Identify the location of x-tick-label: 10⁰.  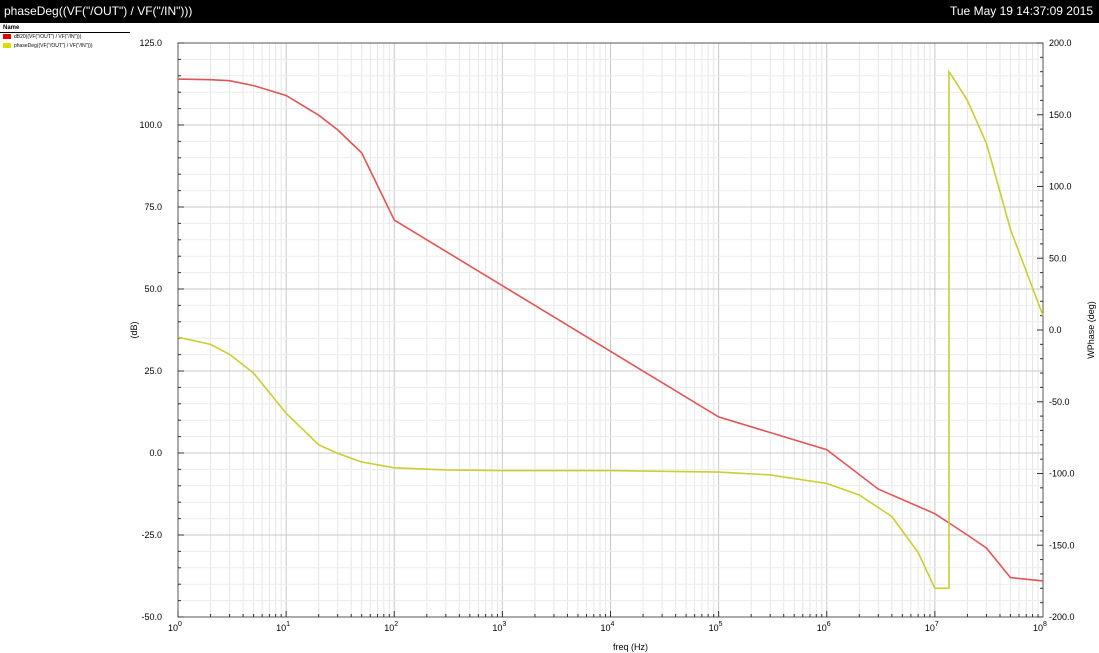
(175, 627).